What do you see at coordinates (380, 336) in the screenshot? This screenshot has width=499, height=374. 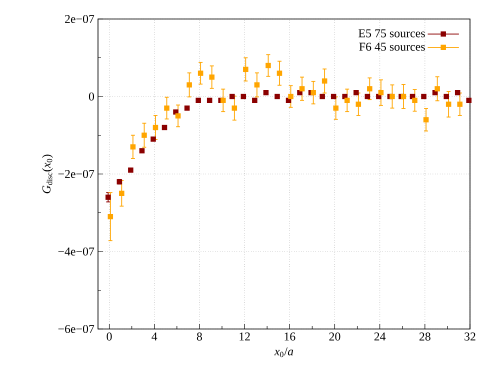 I see `x-tick-label: 24` at bounding box center [380, 336].